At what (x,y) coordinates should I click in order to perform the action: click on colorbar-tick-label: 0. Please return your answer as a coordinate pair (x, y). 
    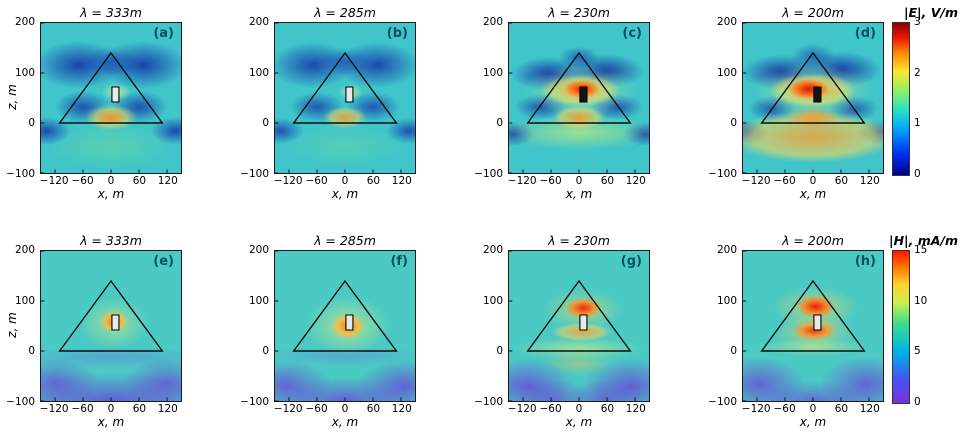
    Looking at the image, I should click on (917, 174).